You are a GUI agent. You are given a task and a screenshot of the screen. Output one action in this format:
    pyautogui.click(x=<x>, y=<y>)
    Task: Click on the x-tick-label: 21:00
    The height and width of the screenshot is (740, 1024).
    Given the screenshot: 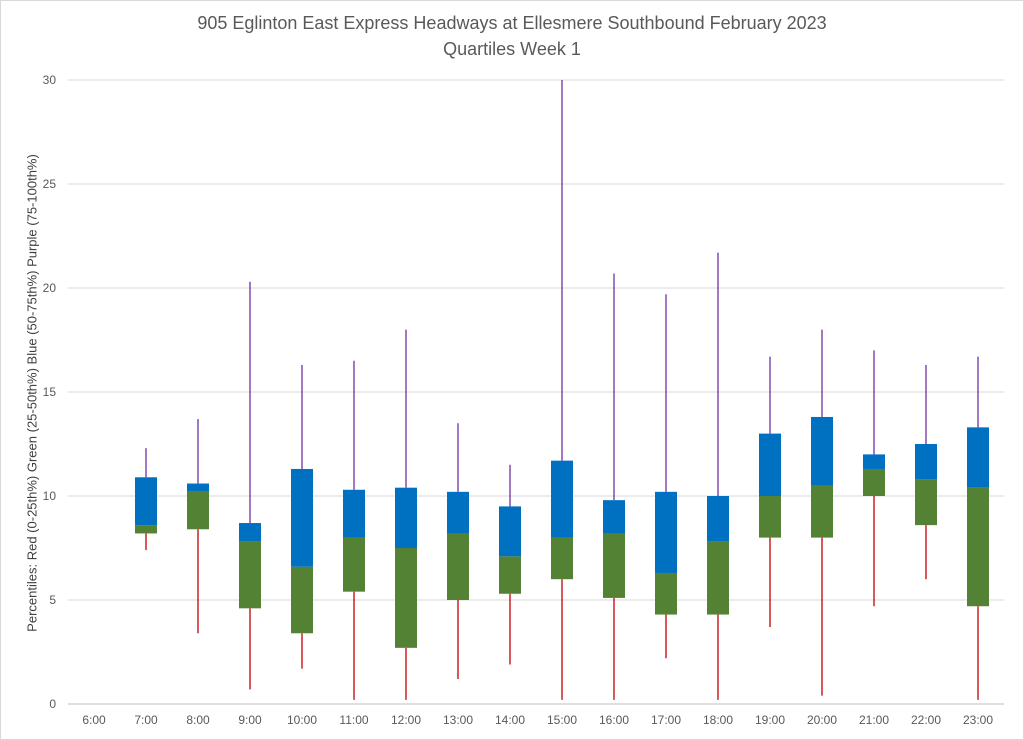 What is the action you would take?
    pyautogui.click(x=874, y=720)
    